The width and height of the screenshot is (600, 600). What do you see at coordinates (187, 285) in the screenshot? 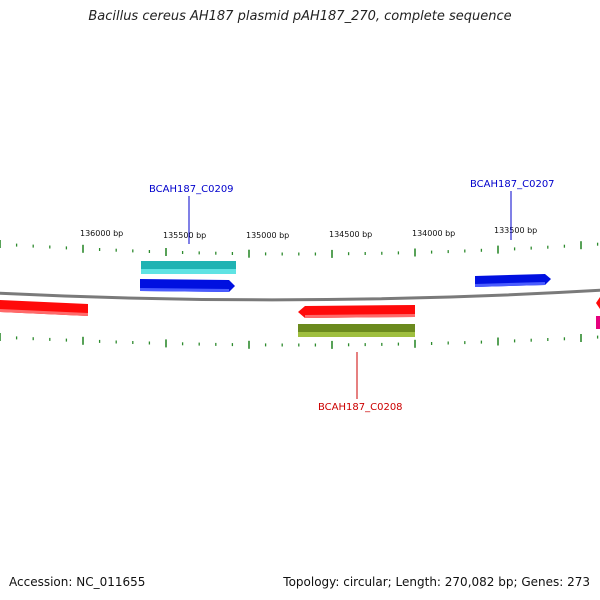
I see `gene-arrow-C0209` at bounding box center [187, 285].